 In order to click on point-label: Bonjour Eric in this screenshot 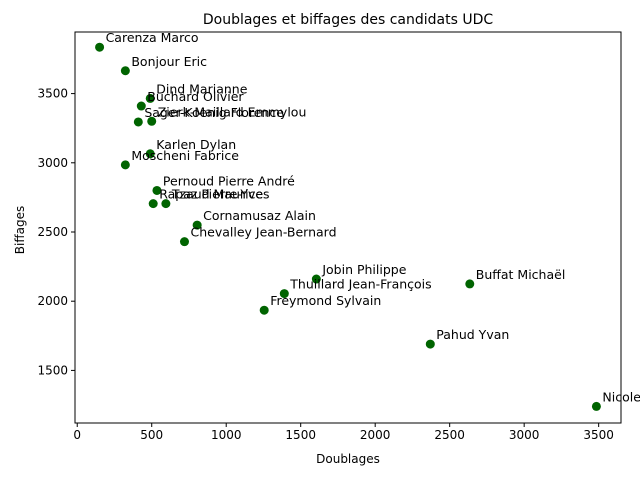, I will do `click(169, 61)`.